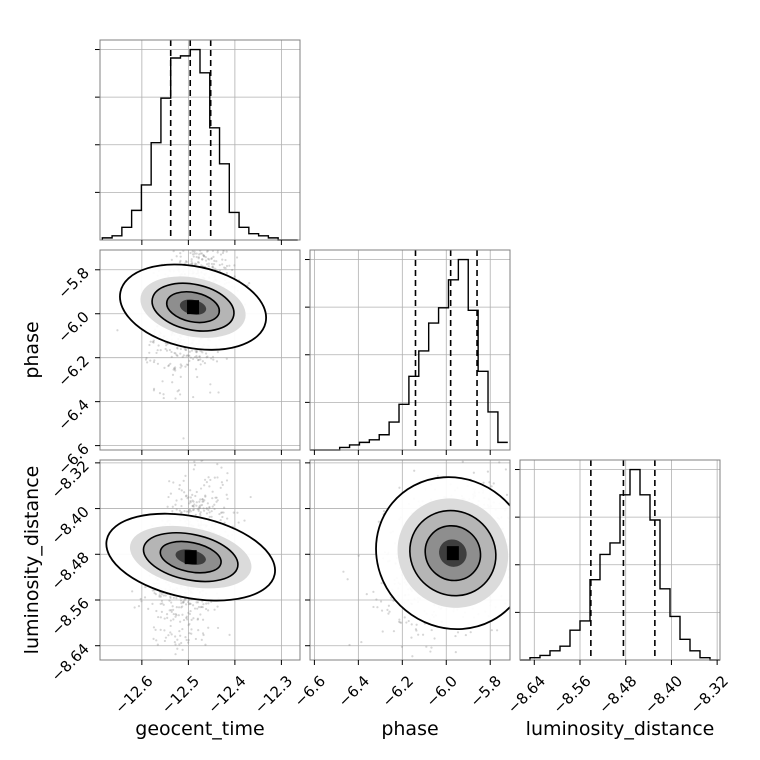 This screenshot has width=760, height=760. I want to click on x-tick-label: −6.0, so click(442, 691).